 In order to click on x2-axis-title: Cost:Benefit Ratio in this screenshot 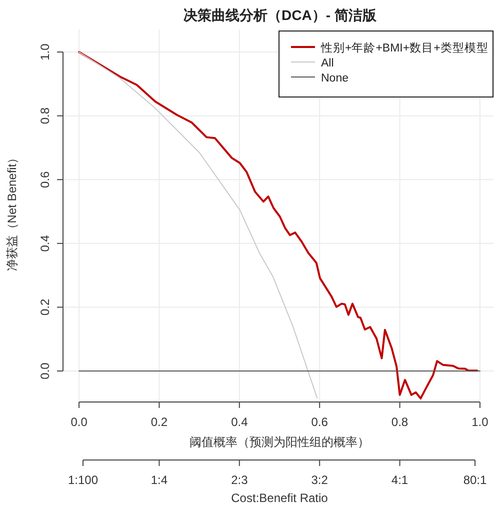, I will do `click(279, 498)`.